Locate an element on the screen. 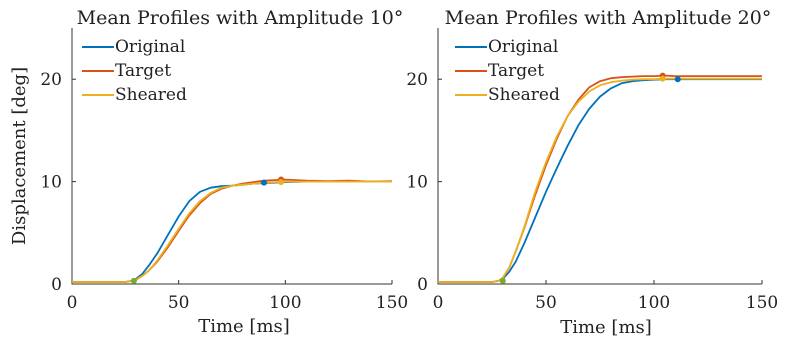 Image resolution: width=787 pixels, height=343 pixels. legend-1: Original Target Sheared is located at coordinates (134, 71).